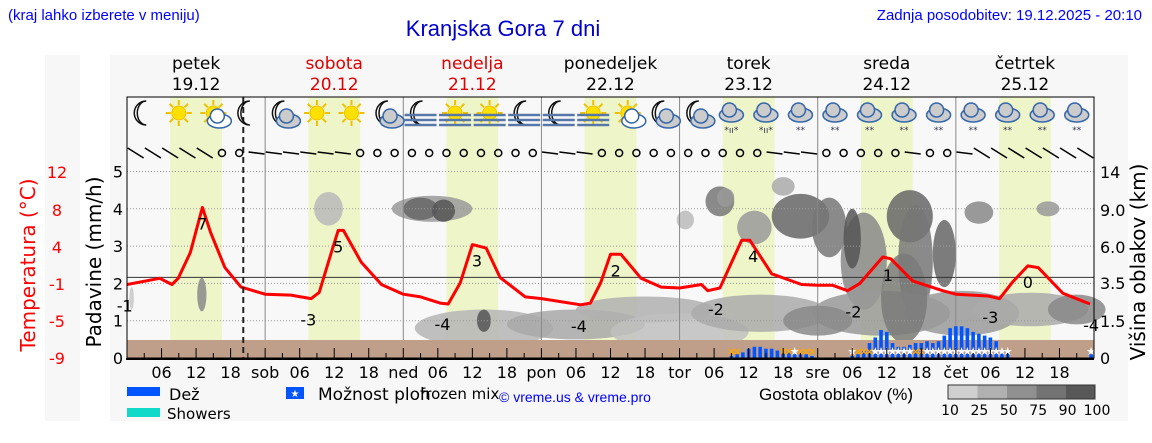  Describe the element at coordinates (888, 275) in the screenshot. I see `temperature-label: 1` at that location.